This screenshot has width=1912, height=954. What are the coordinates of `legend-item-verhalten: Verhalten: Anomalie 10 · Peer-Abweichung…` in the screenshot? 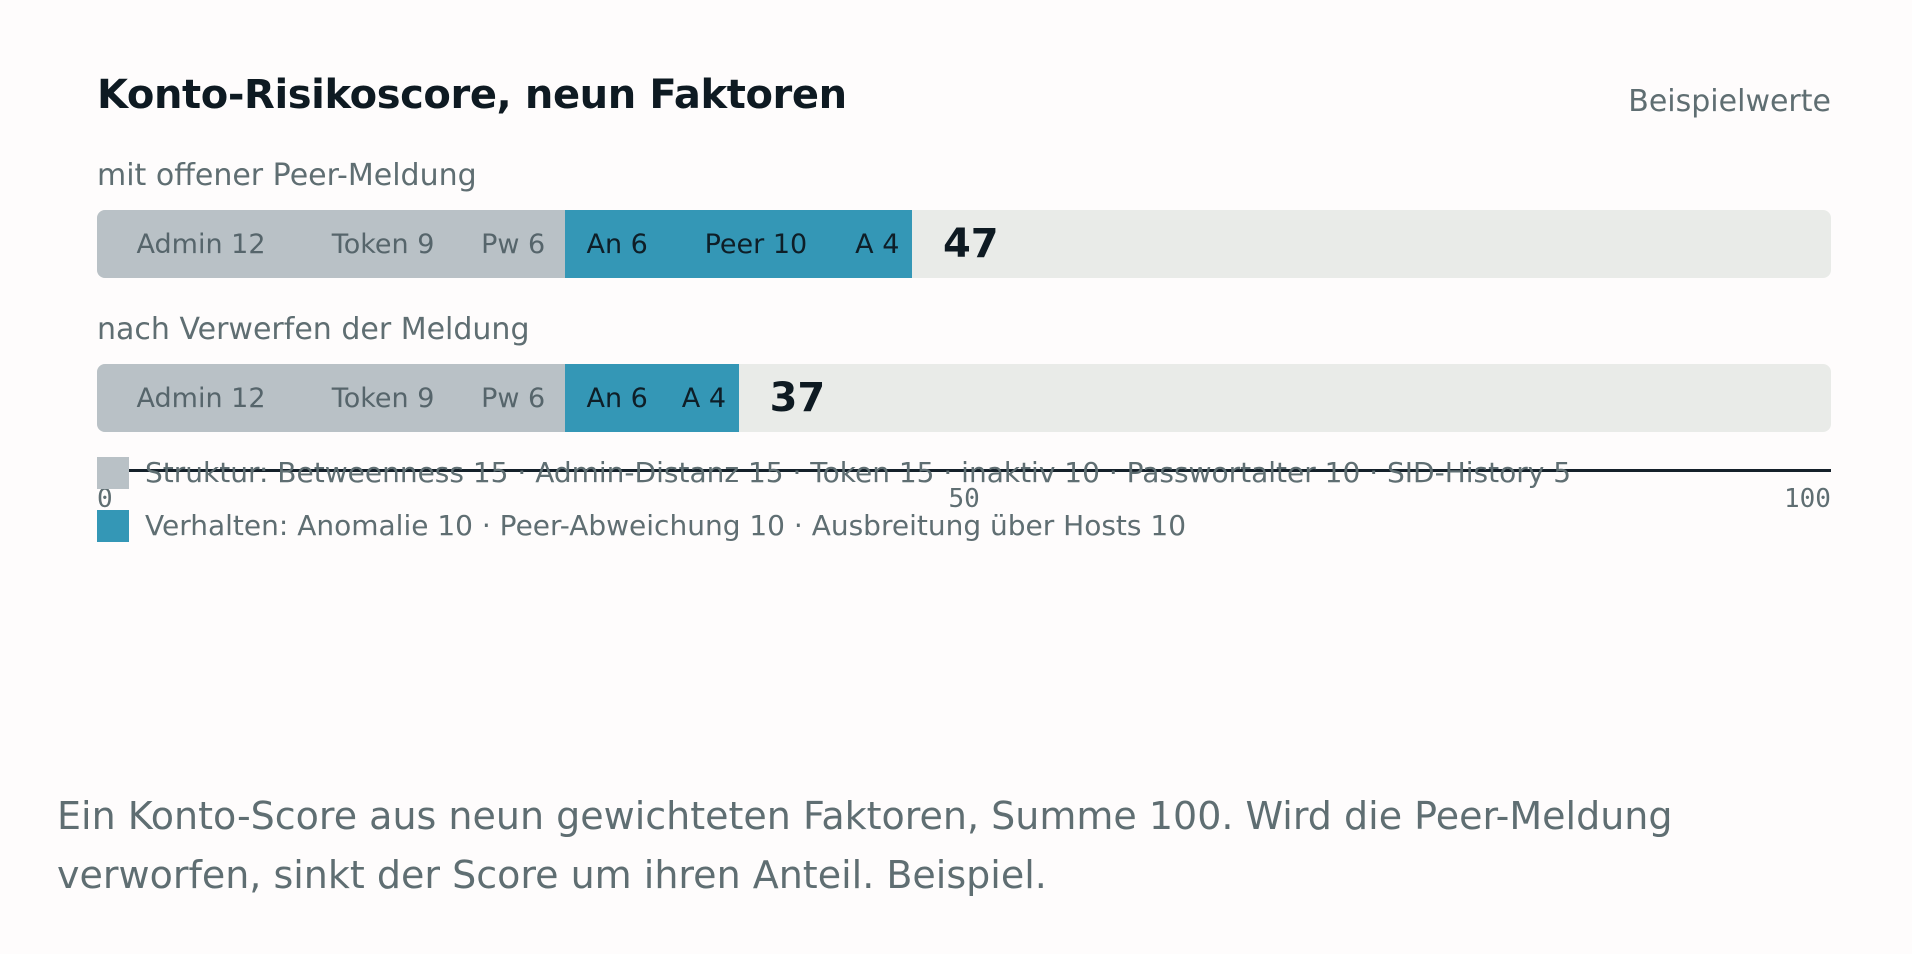 It's located at (641, 525).